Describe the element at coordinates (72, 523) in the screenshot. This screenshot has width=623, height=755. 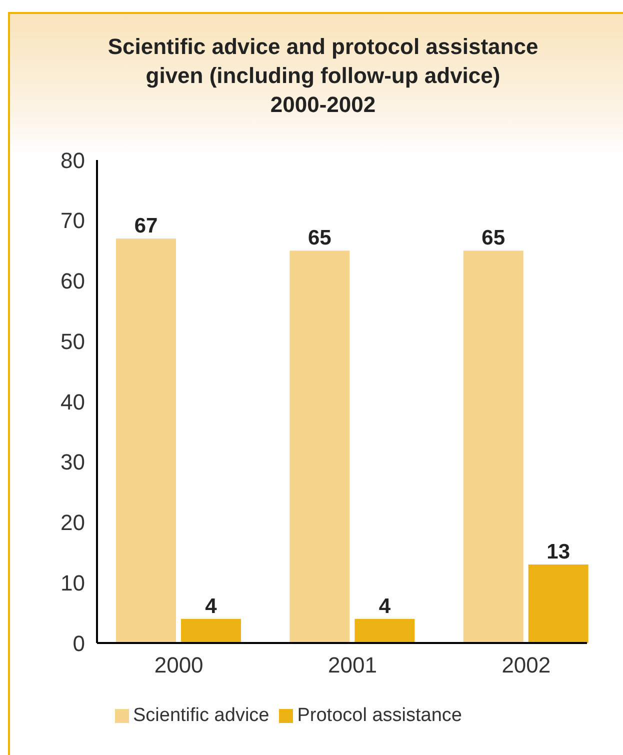
I see `y-tick-label: 20` at that location.